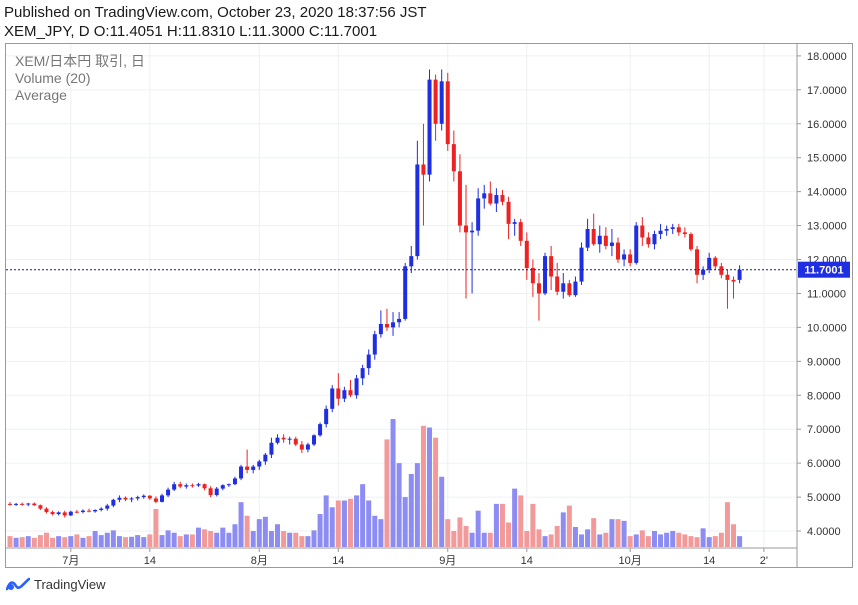 Image resolution: width=858 pixels, height=605 pixels. Describe the element at coordinates (827, 159) in the screenshot. I see `y-tick-label: 15.0000` at that location.